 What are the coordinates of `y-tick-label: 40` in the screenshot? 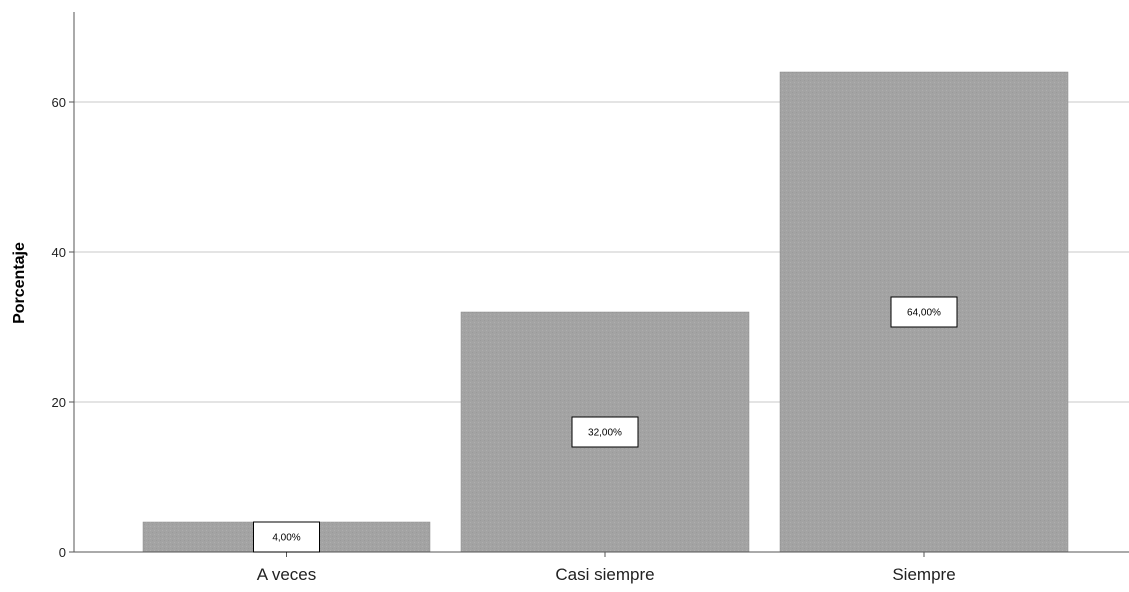 It's located at (59, 252).